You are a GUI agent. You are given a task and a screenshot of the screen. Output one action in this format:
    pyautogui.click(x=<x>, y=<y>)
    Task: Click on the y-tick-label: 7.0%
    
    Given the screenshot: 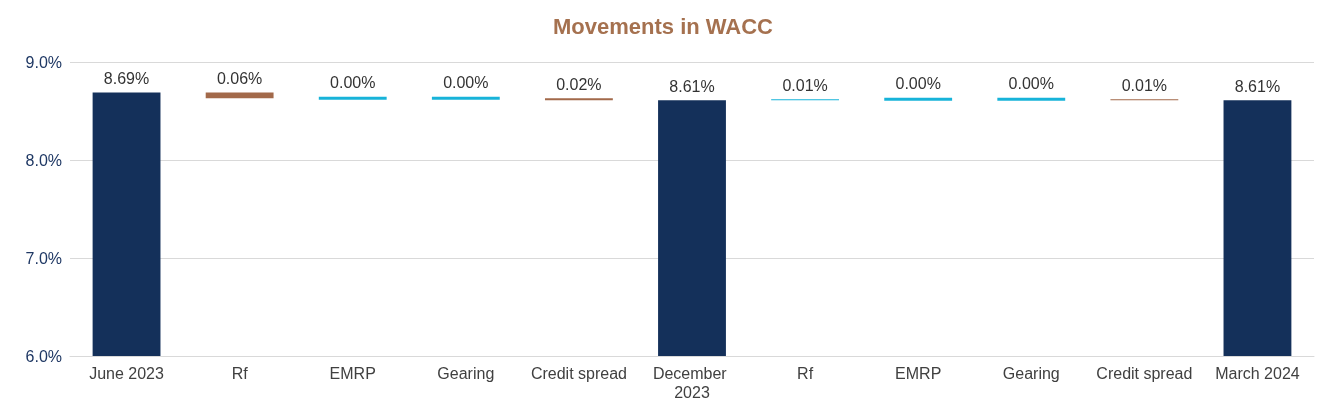 What is the action you would take?
    pyautogui.click(x=43, y=258)
    